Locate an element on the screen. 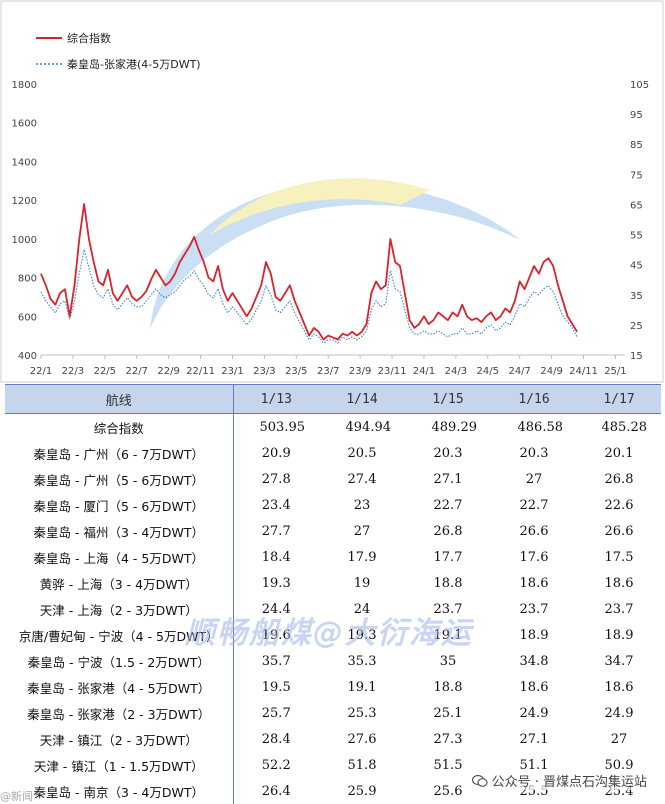 The image size is (665, 804). right-tick-label: 15 is located at coordinates (636, 356).